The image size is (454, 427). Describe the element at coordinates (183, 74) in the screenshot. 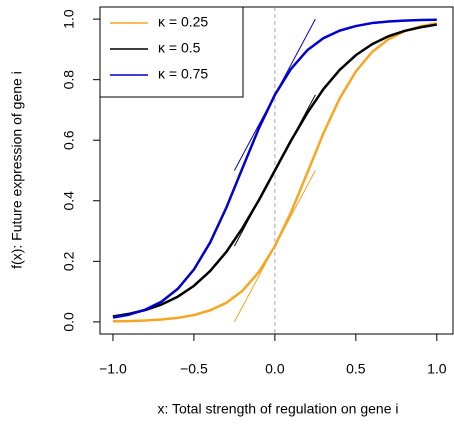

I see `legend-label: κ = 0.75` at that location.